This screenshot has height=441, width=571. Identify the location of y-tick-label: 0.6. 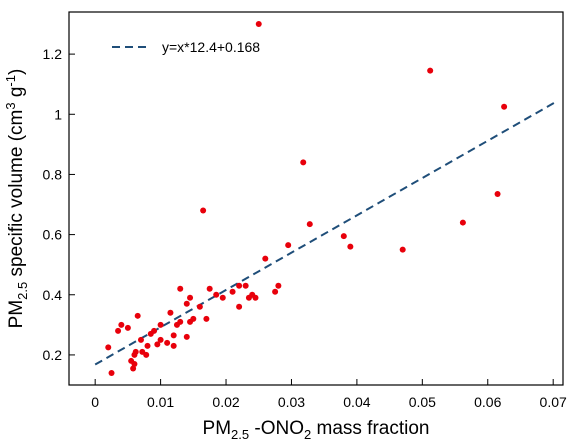
(53, 235).